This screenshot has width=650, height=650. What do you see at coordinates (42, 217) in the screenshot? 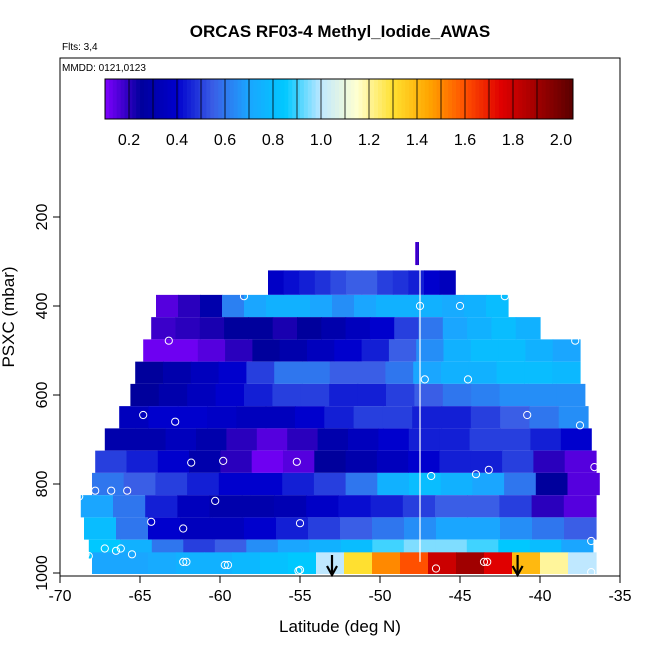
I see `y-tick-label: 200` at bounding box center [42, 217].